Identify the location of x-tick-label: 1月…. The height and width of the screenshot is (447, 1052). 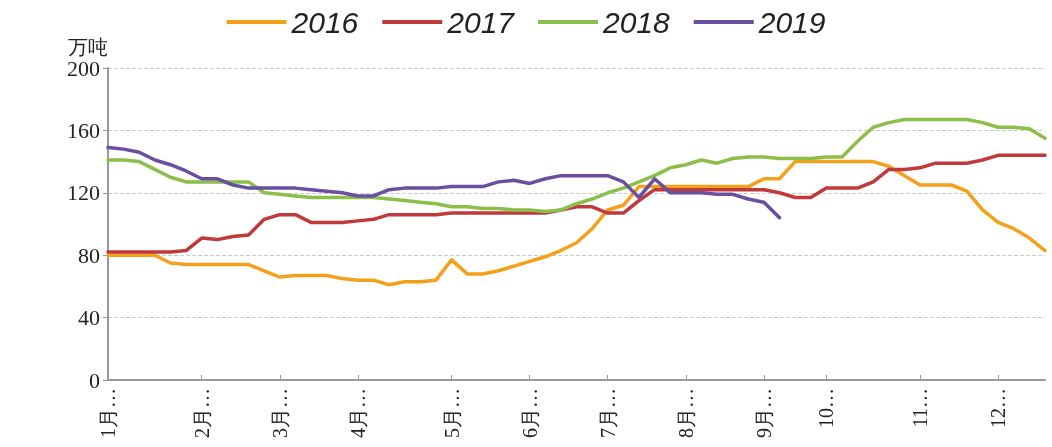
(108, 413).